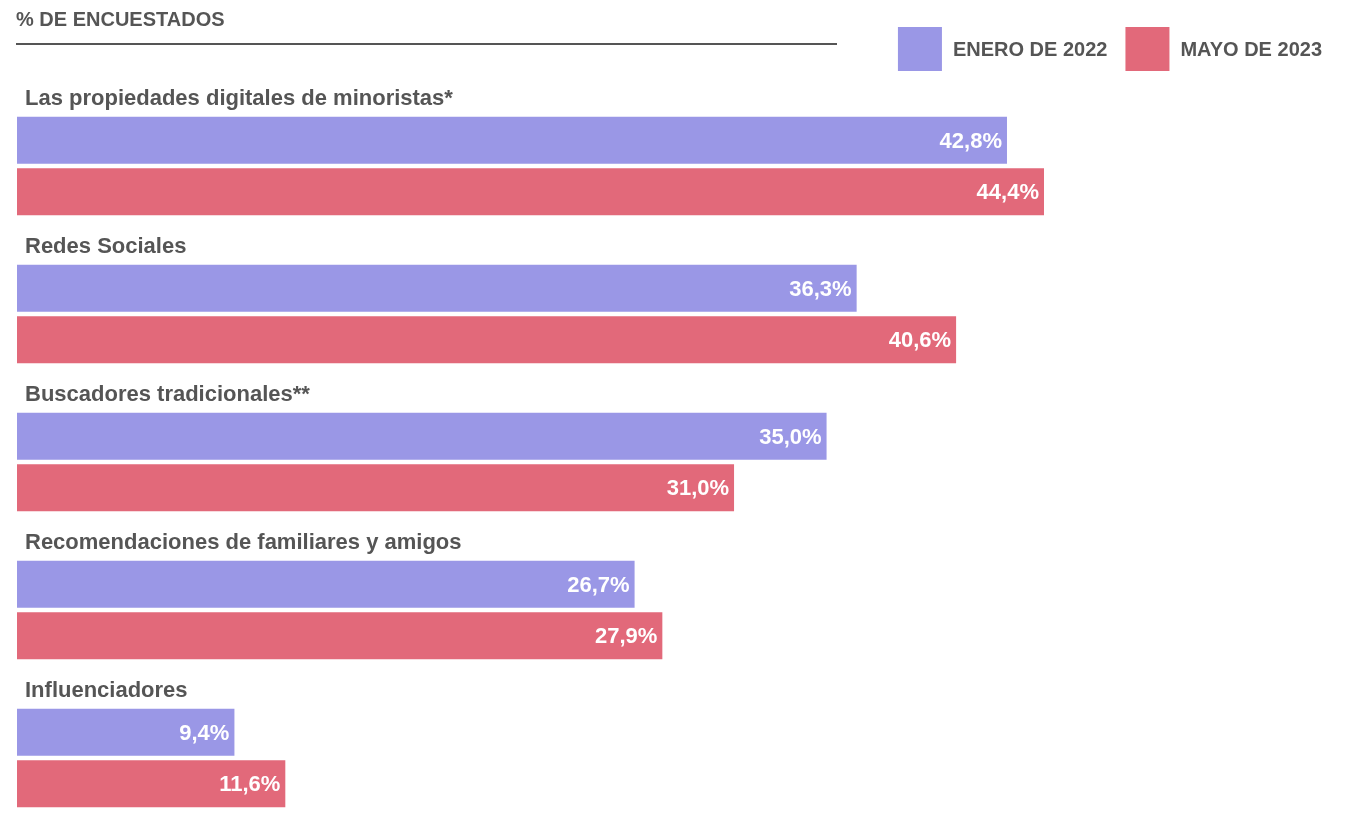 Image resolution: width=1347 pixels, height=832 pixels. What do you see at coordinates (168, 393) in the screenshot?
I see `y-tick-label: Buscadores tradicionales**` at bounding box center [168, 393].